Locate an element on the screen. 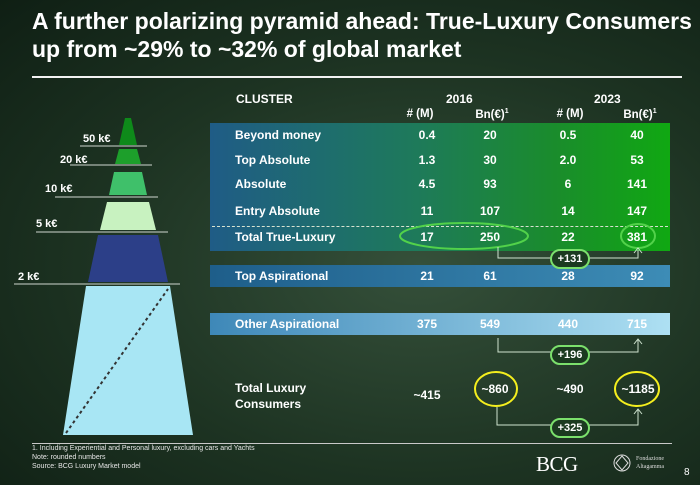 This screenshot has height=485, width=700. cell-m2016: 0.4 is located at coordinates (427, 135).